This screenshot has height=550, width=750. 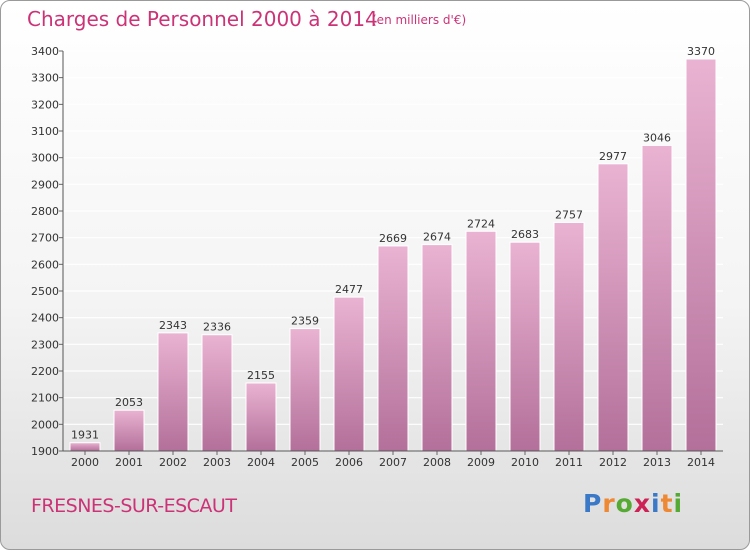 What do you see at coordinates (129, 430) in the screenshot?
I see `bar-2001` at bounding box center [129, 430].